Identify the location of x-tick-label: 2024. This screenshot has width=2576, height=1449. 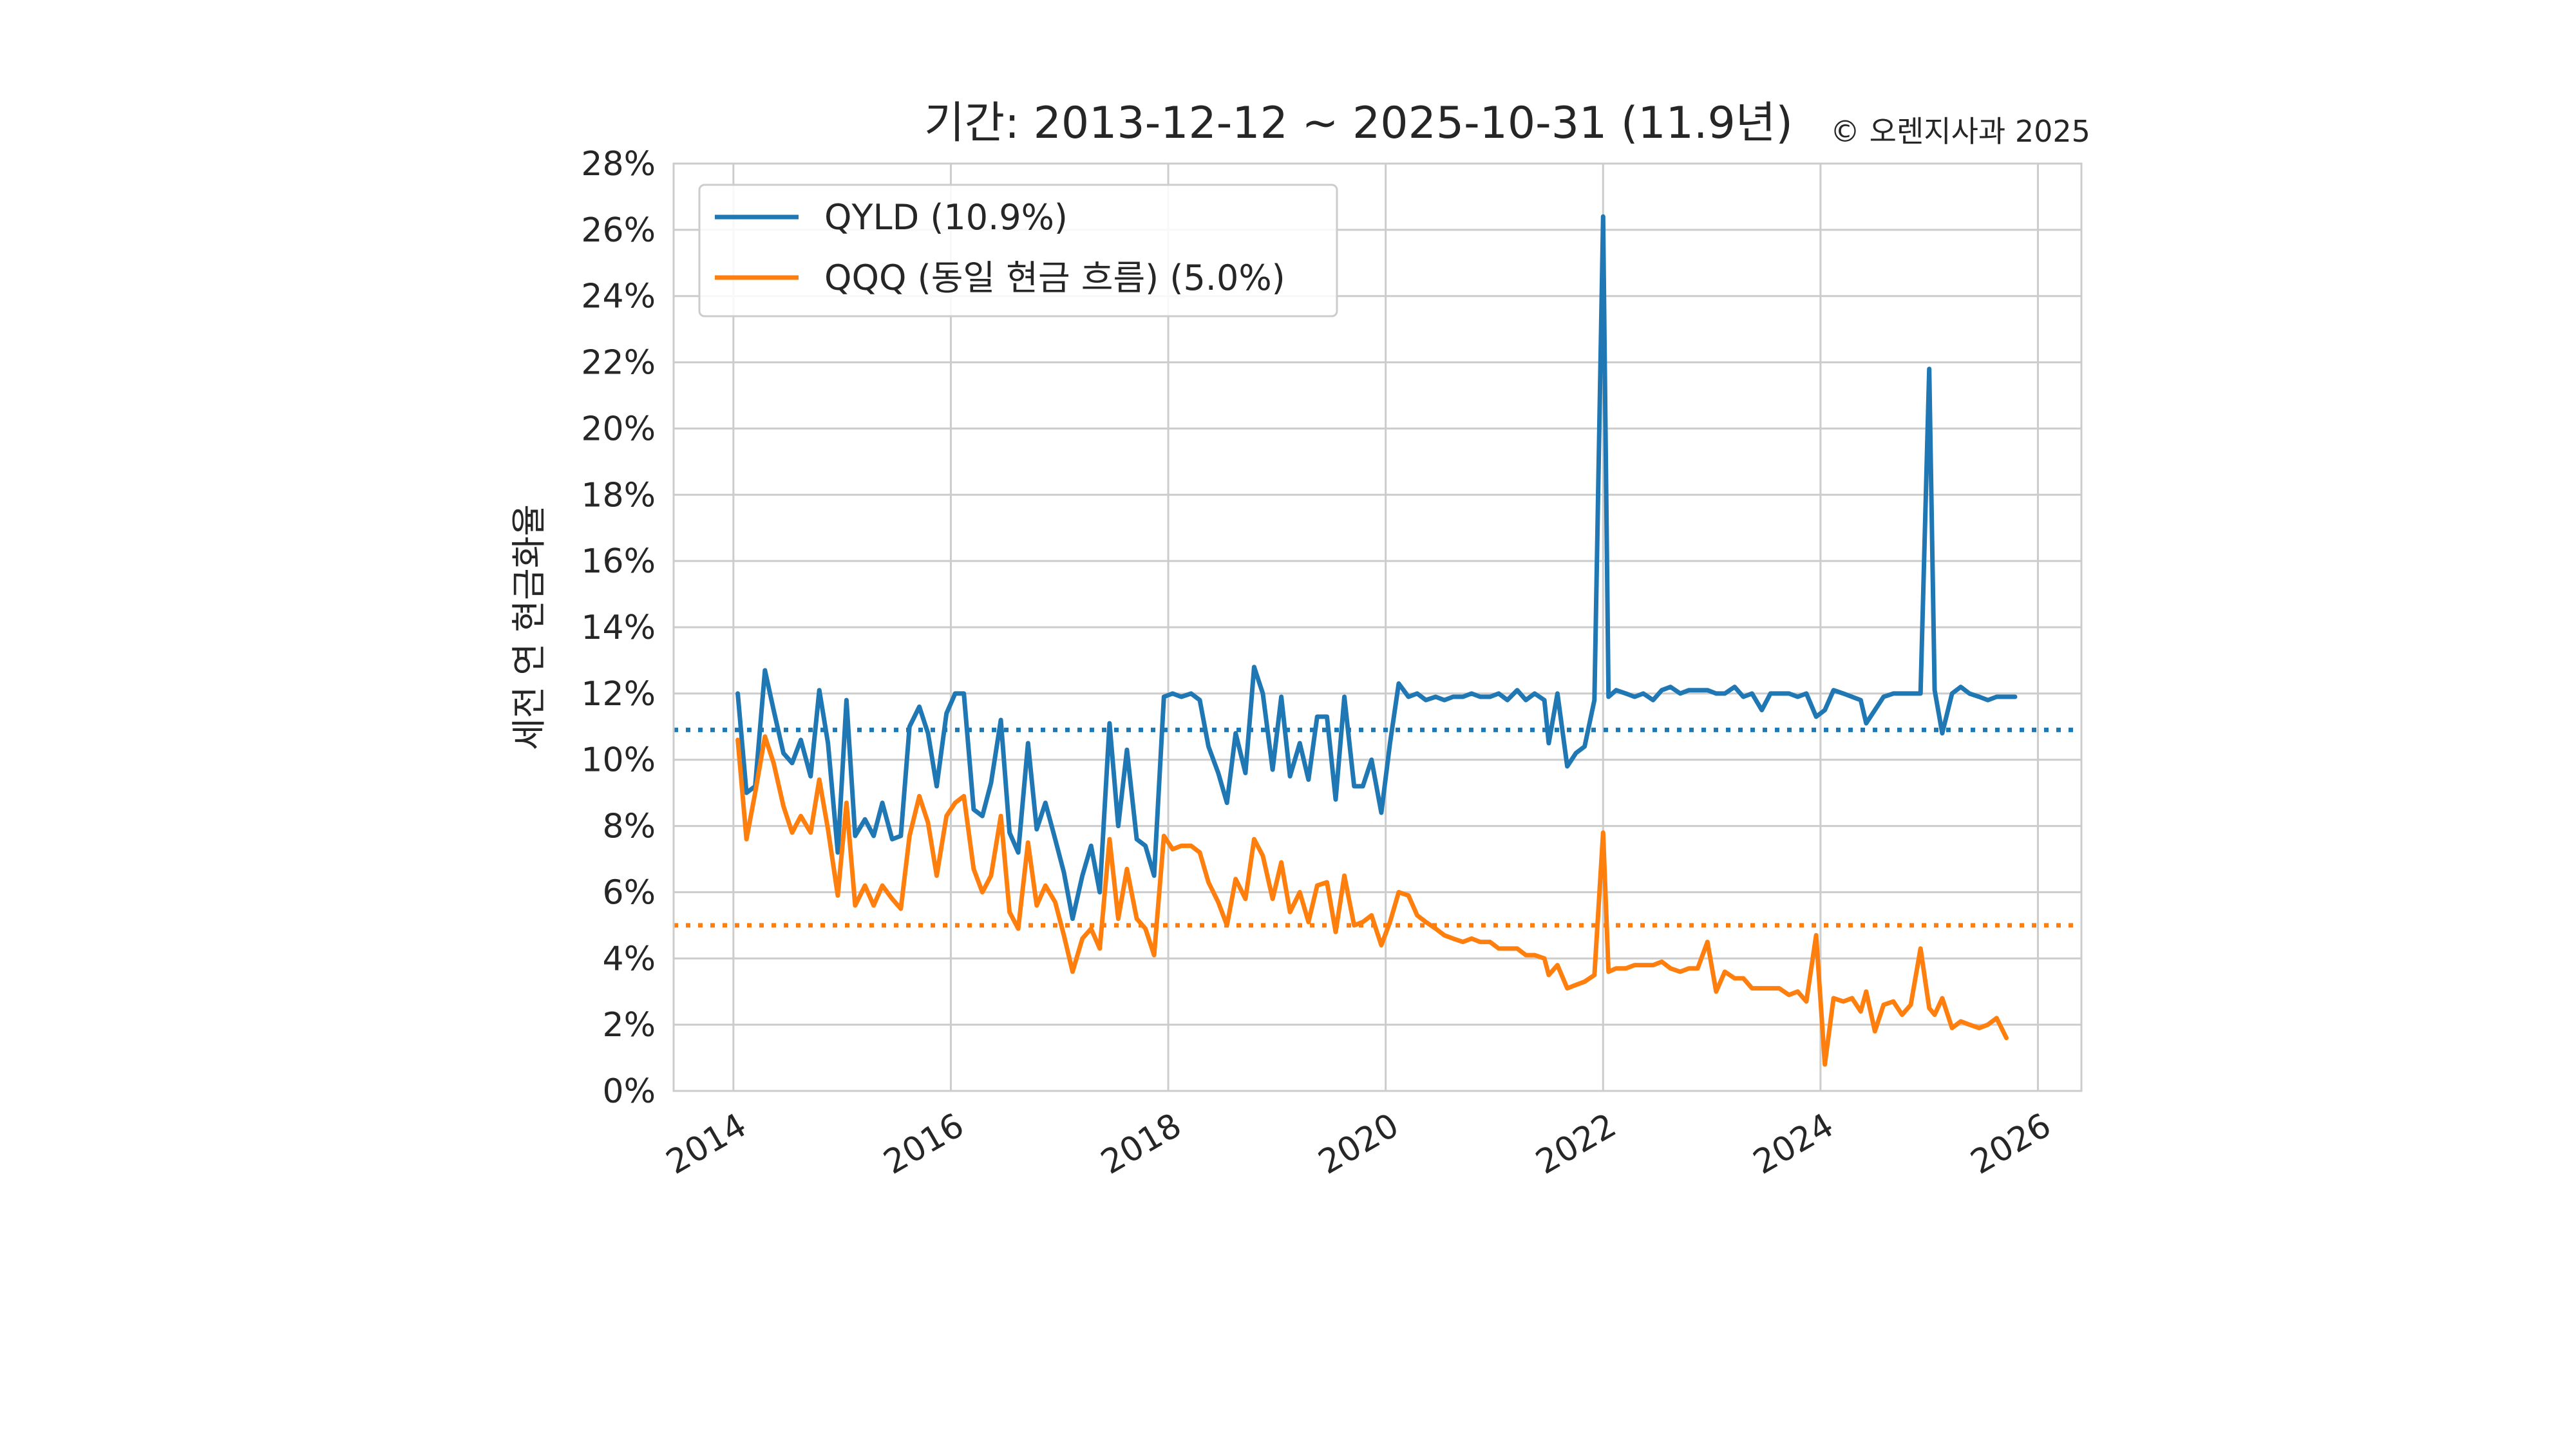
(1794, 1144).